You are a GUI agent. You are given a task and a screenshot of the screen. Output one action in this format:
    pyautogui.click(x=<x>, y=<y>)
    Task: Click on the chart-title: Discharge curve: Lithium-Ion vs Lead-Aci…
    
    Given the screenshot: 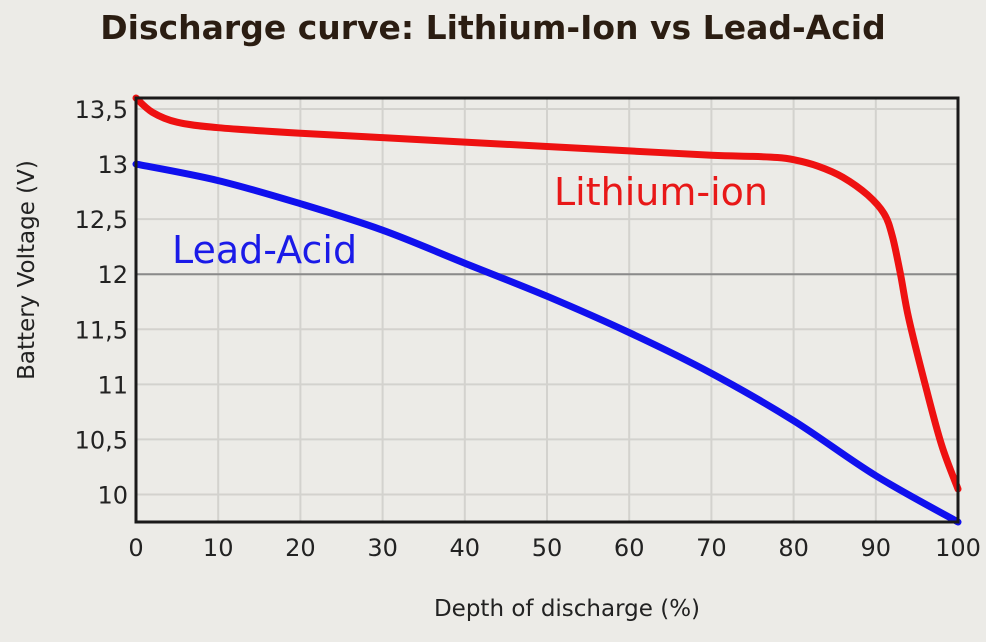 What is the action you would take?
    pyautogui.click(x=493, y=27)
    